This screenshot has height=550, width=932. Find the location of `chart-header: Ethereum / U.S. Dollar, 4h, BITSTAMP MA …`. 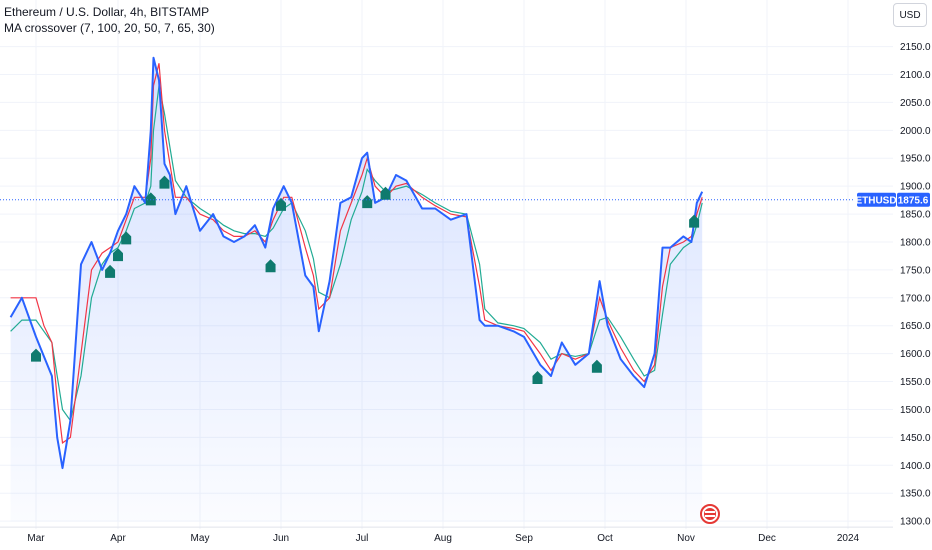

chart-header: Ethereum / U.S. Dollar, 4h, BITSTAMP MA … is located at coordinates (109, 20).